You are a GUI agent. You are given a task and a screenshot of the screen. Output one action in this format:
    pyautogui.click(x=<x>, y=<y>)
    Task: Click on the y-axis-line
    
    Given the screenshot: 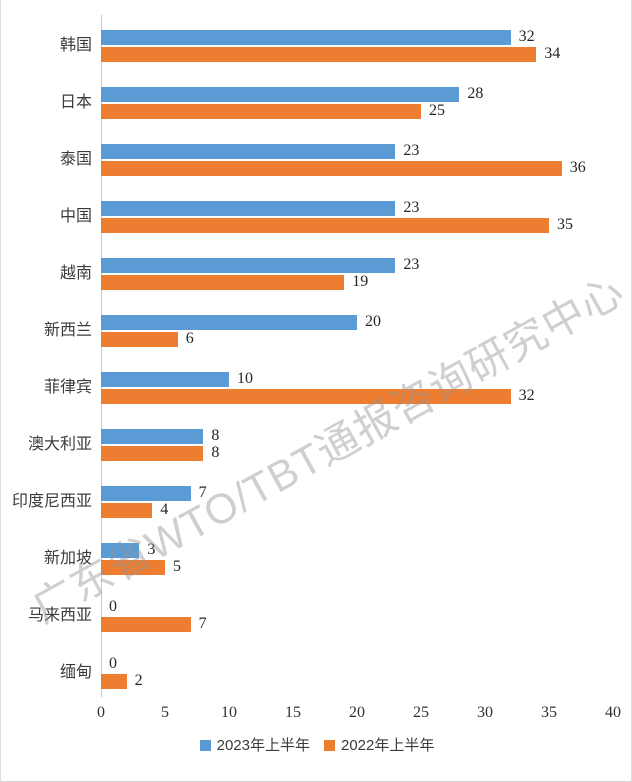 What is the action you would take?
    pyautogui.click(x=101, y=356)
    